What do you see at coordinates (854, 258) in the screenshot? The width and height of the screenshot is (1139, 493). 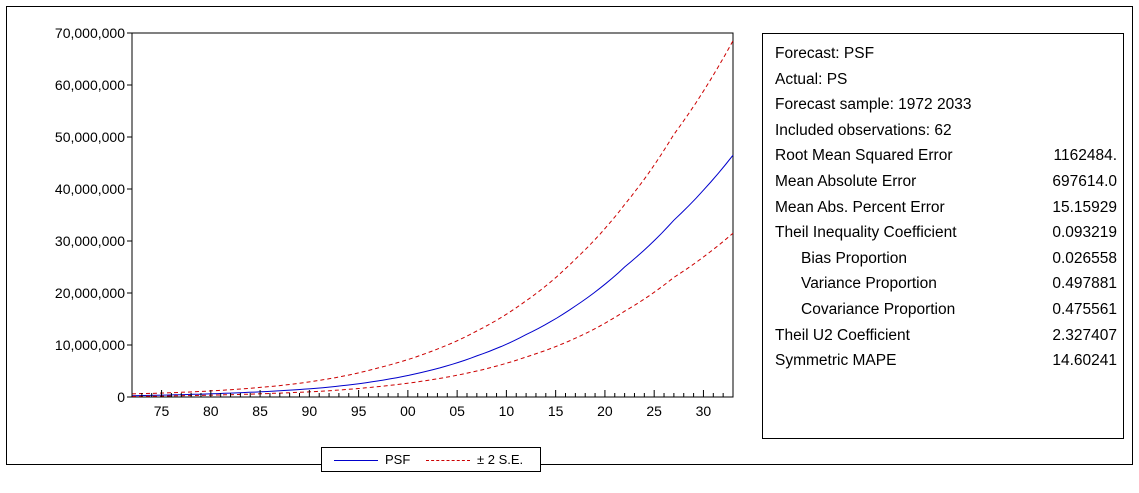 I see `stat-label: Bias Proportion` at bounding box center [854, 258].